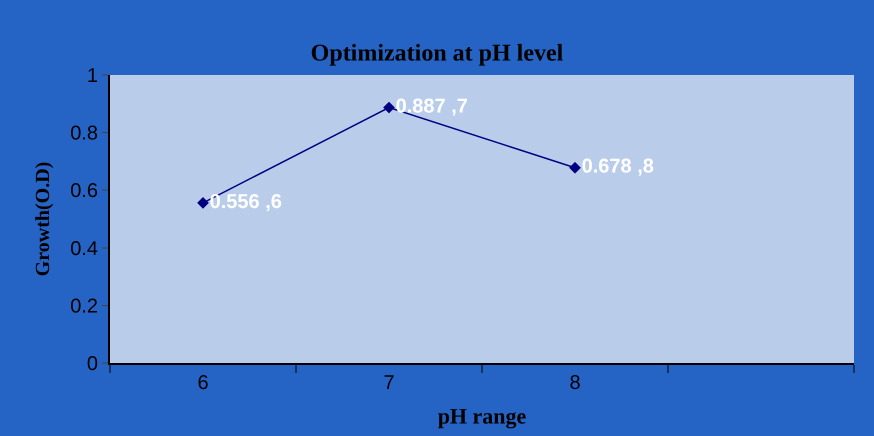  I want to click on y-tick-label: 0.8, so click(84, 133).